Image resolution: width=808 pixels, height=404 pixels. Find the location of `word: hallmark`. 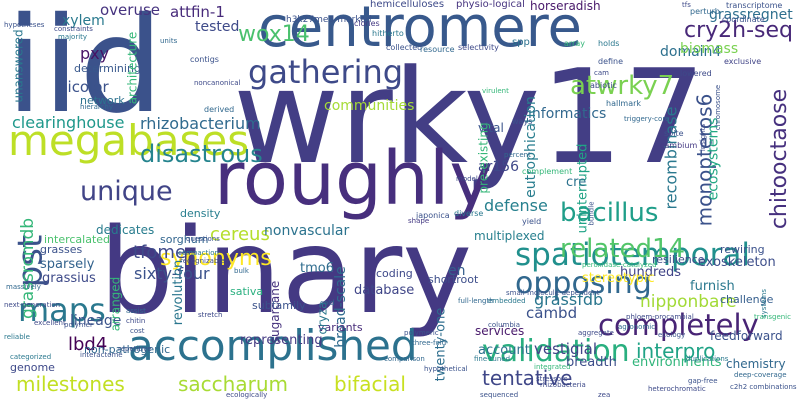

word: hallmark is located at coordinates (624, 103).